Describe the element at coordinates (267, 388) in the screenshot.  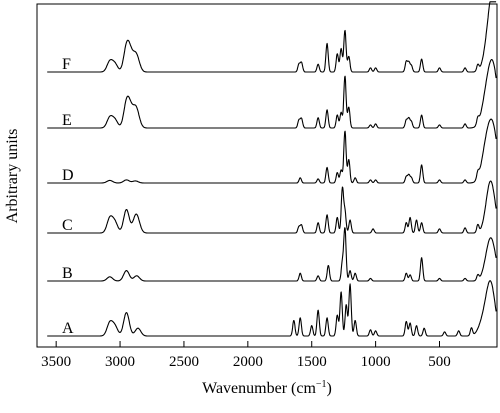
I see `x-axis-title: Wavenumber (cm−1)` at that location.